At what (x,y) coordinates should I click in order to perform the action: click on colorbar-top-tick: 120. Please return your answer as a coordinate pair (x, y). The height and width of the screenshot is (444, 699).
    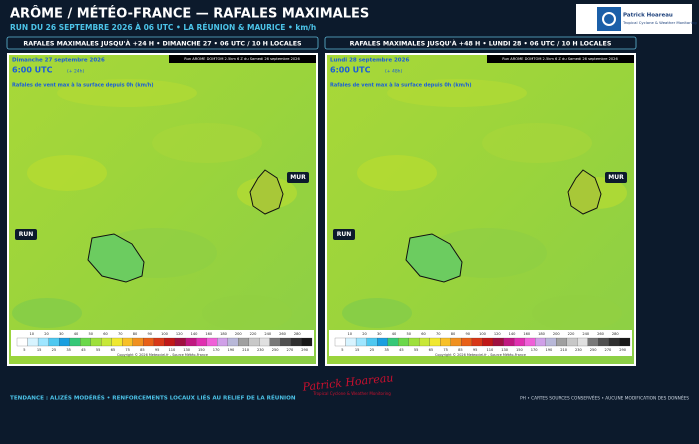
    Looking at the image, I should click on (180, 334).